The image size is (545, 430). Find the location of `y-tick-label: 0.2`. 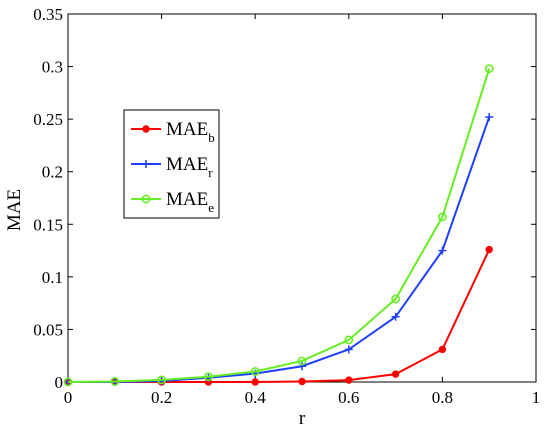

y-tick-label: 0.2 is located at coordinates (52, 172).